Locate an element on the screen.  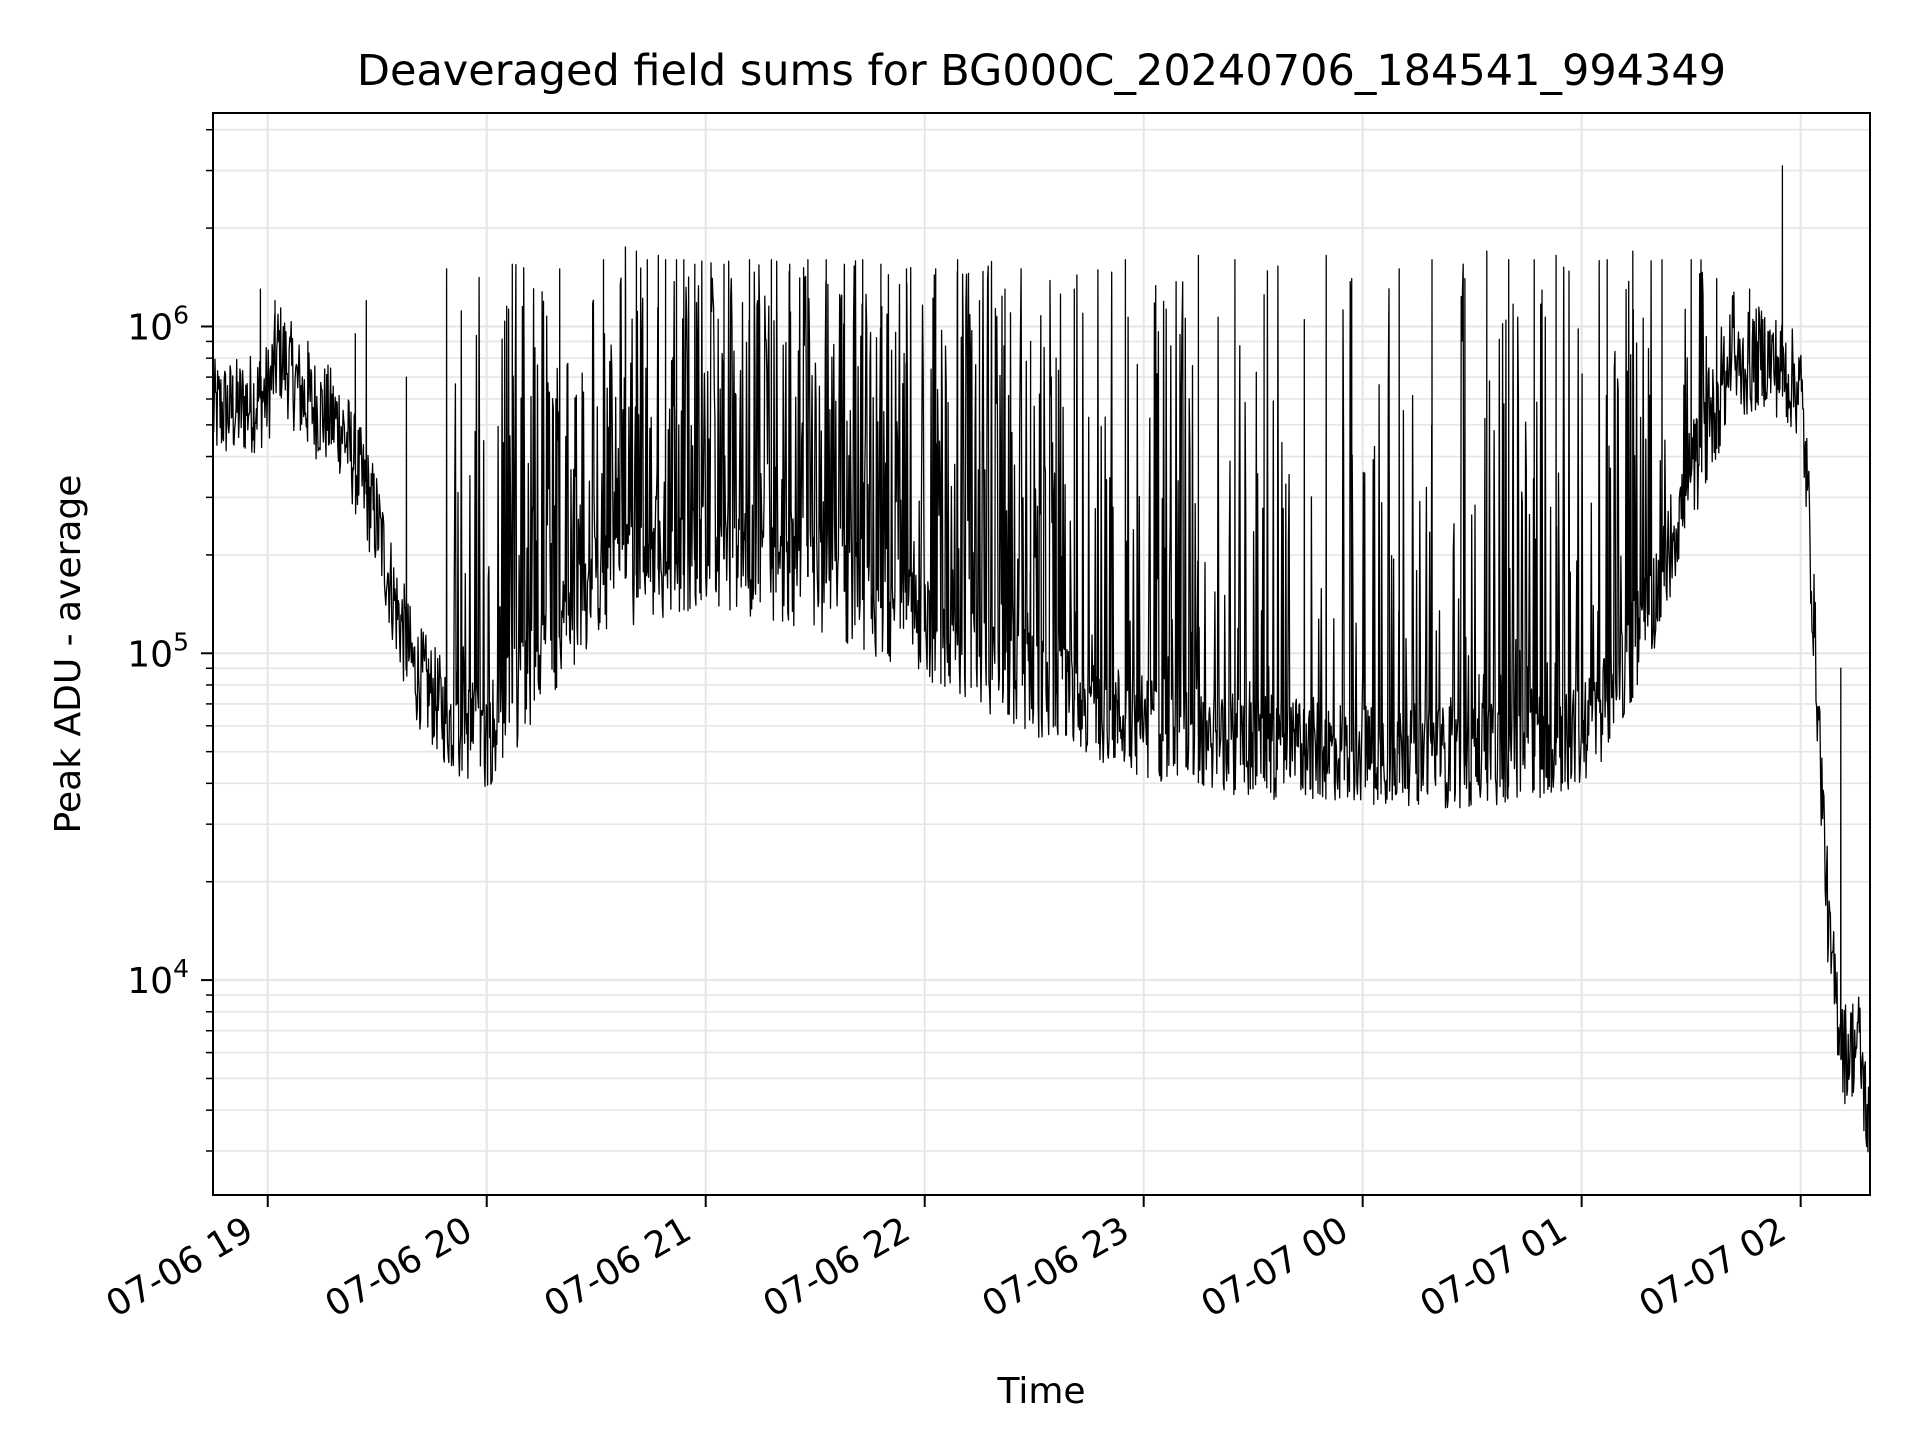
y-tick-exponent: 5 is located at coordinates (181, 641).